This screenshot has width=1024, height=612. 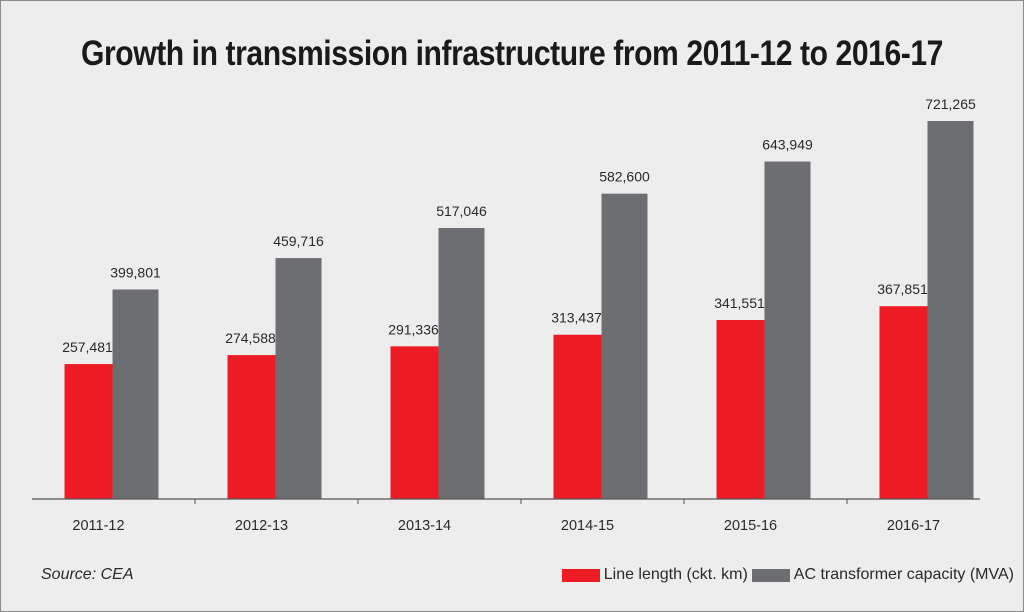 What do you see at coordinates (413, 329) in the screenshot?
I see `data-label: 291,336` at bounding box center [413, 329].